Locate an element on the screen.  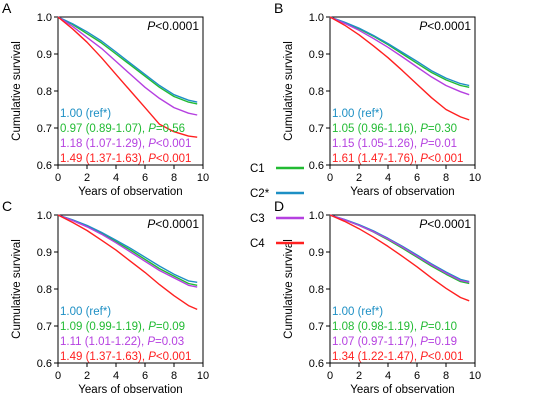
hr-annotation: 1.07 (0.97-1.17), P=0.19 is located at coordinates (394, 342).